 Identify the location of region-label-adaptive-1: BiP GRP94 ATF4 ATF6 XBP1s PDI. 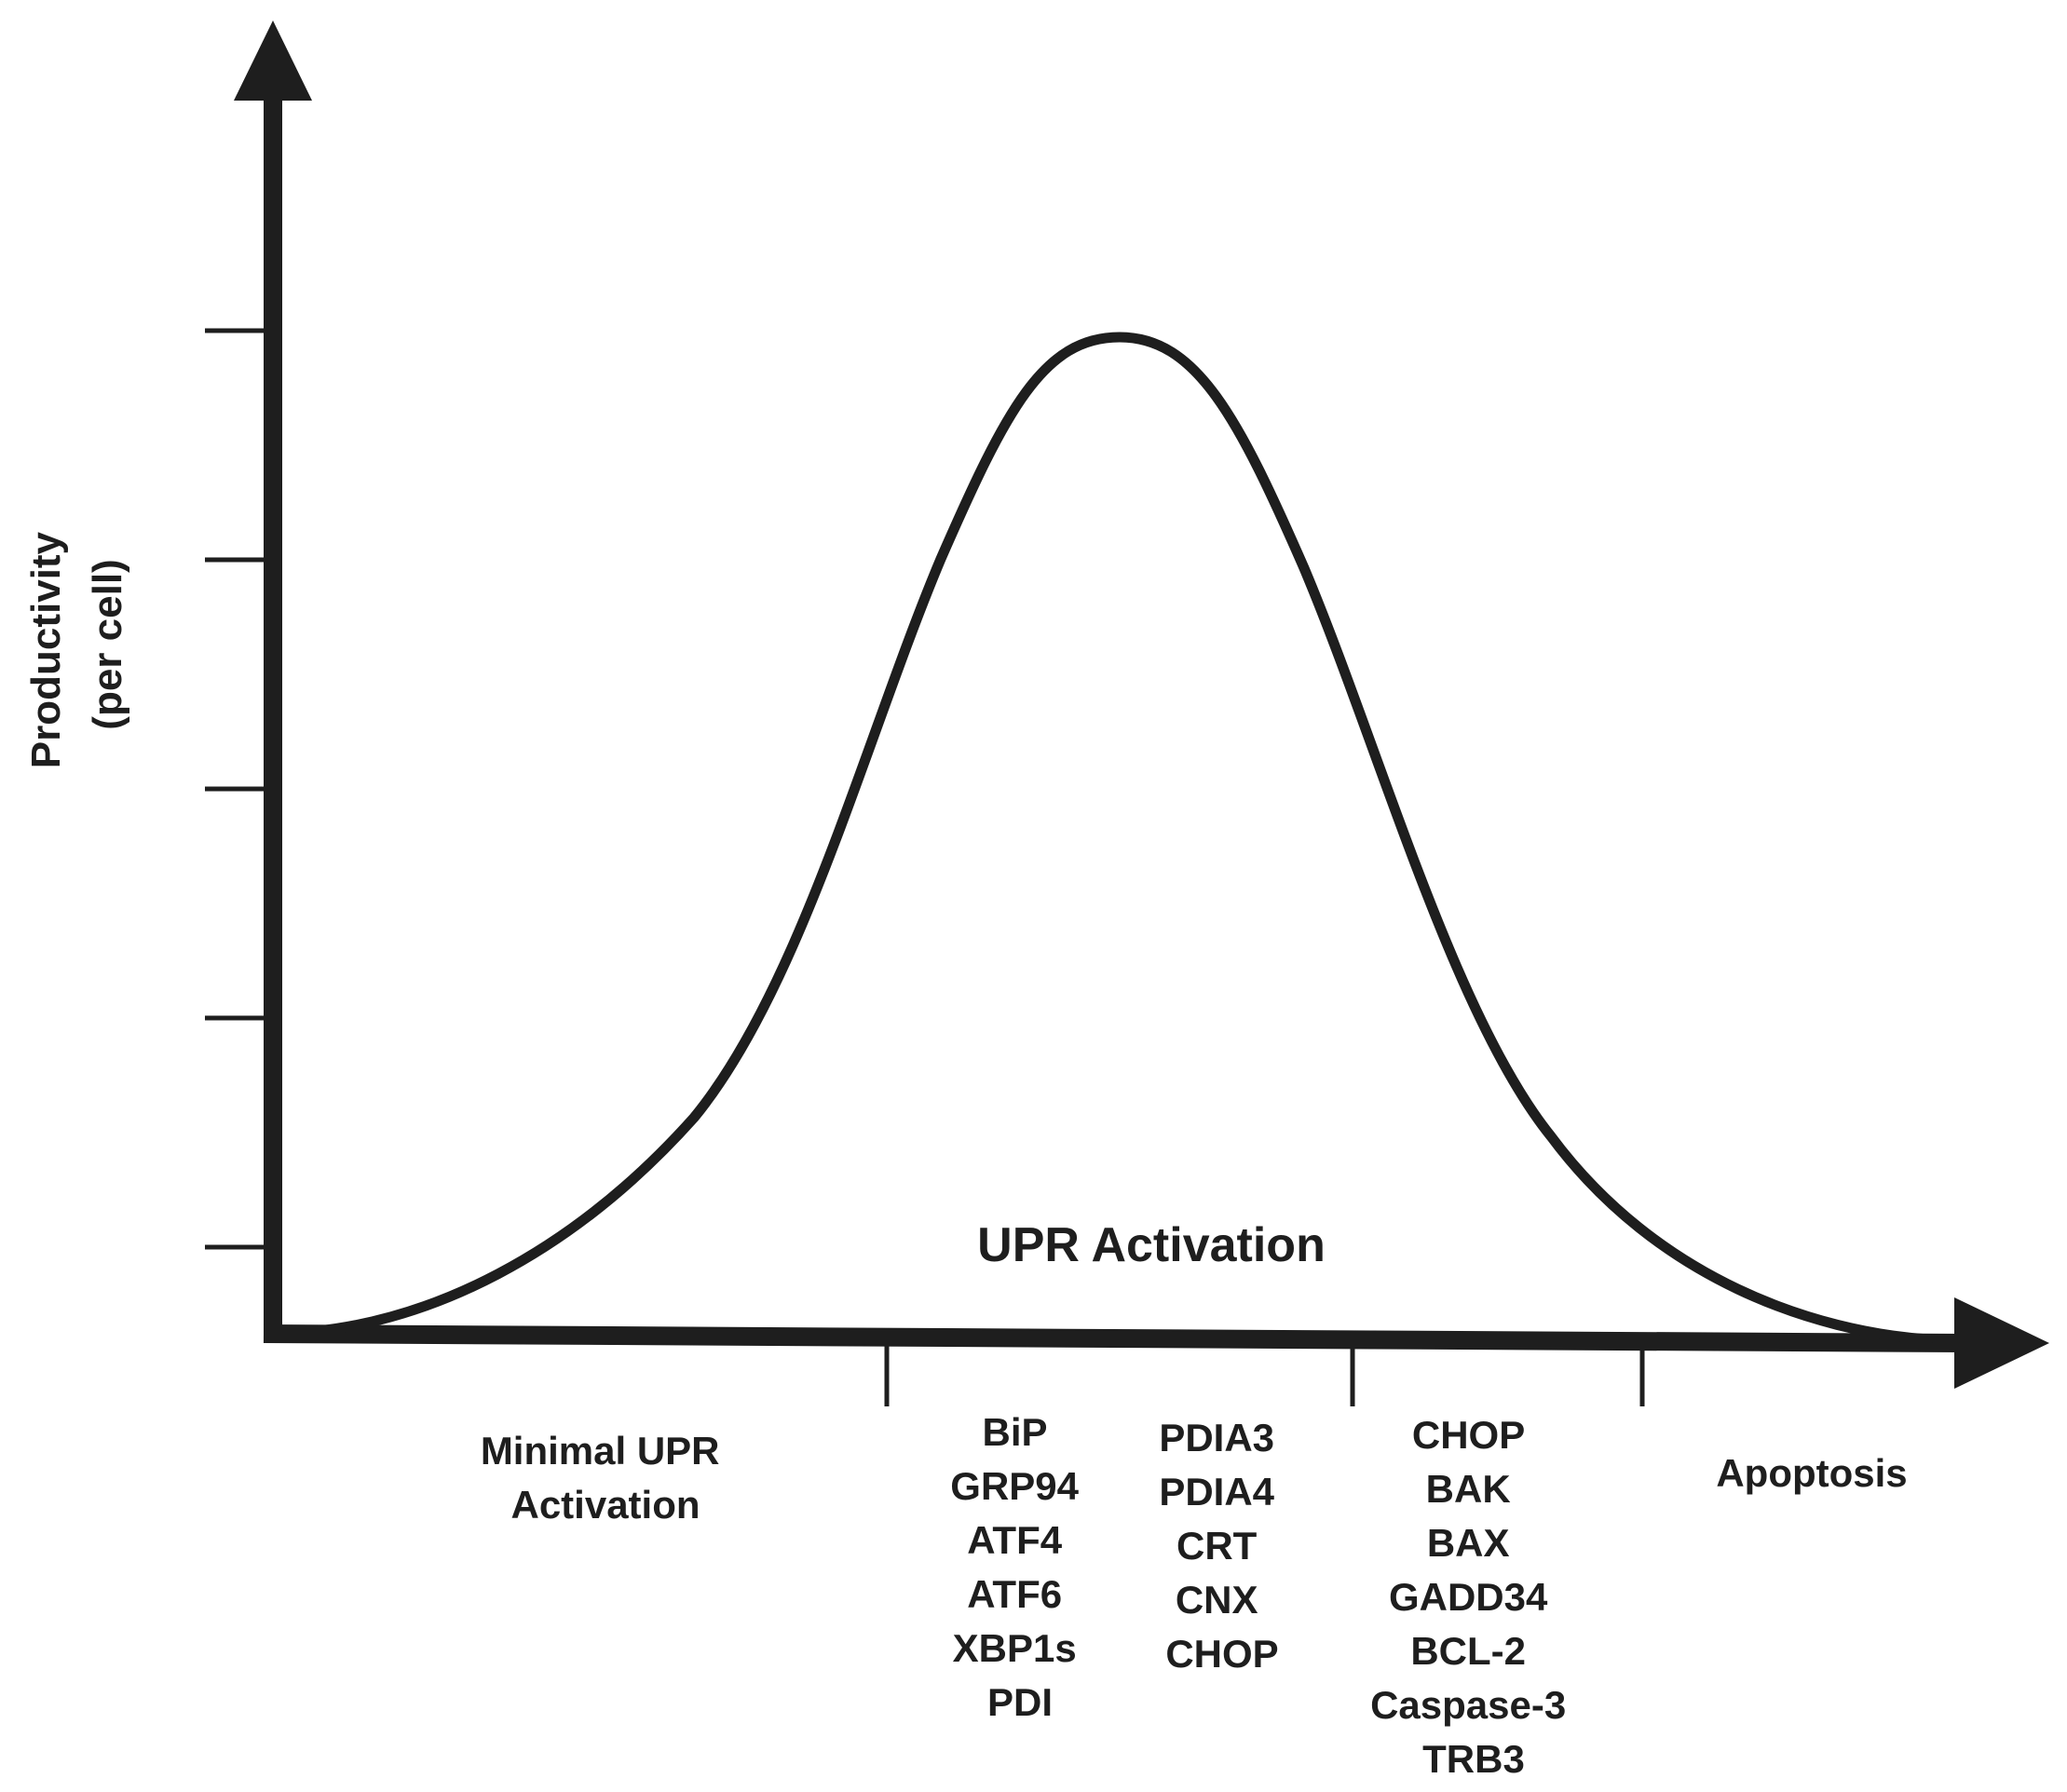
(1020, 1567).